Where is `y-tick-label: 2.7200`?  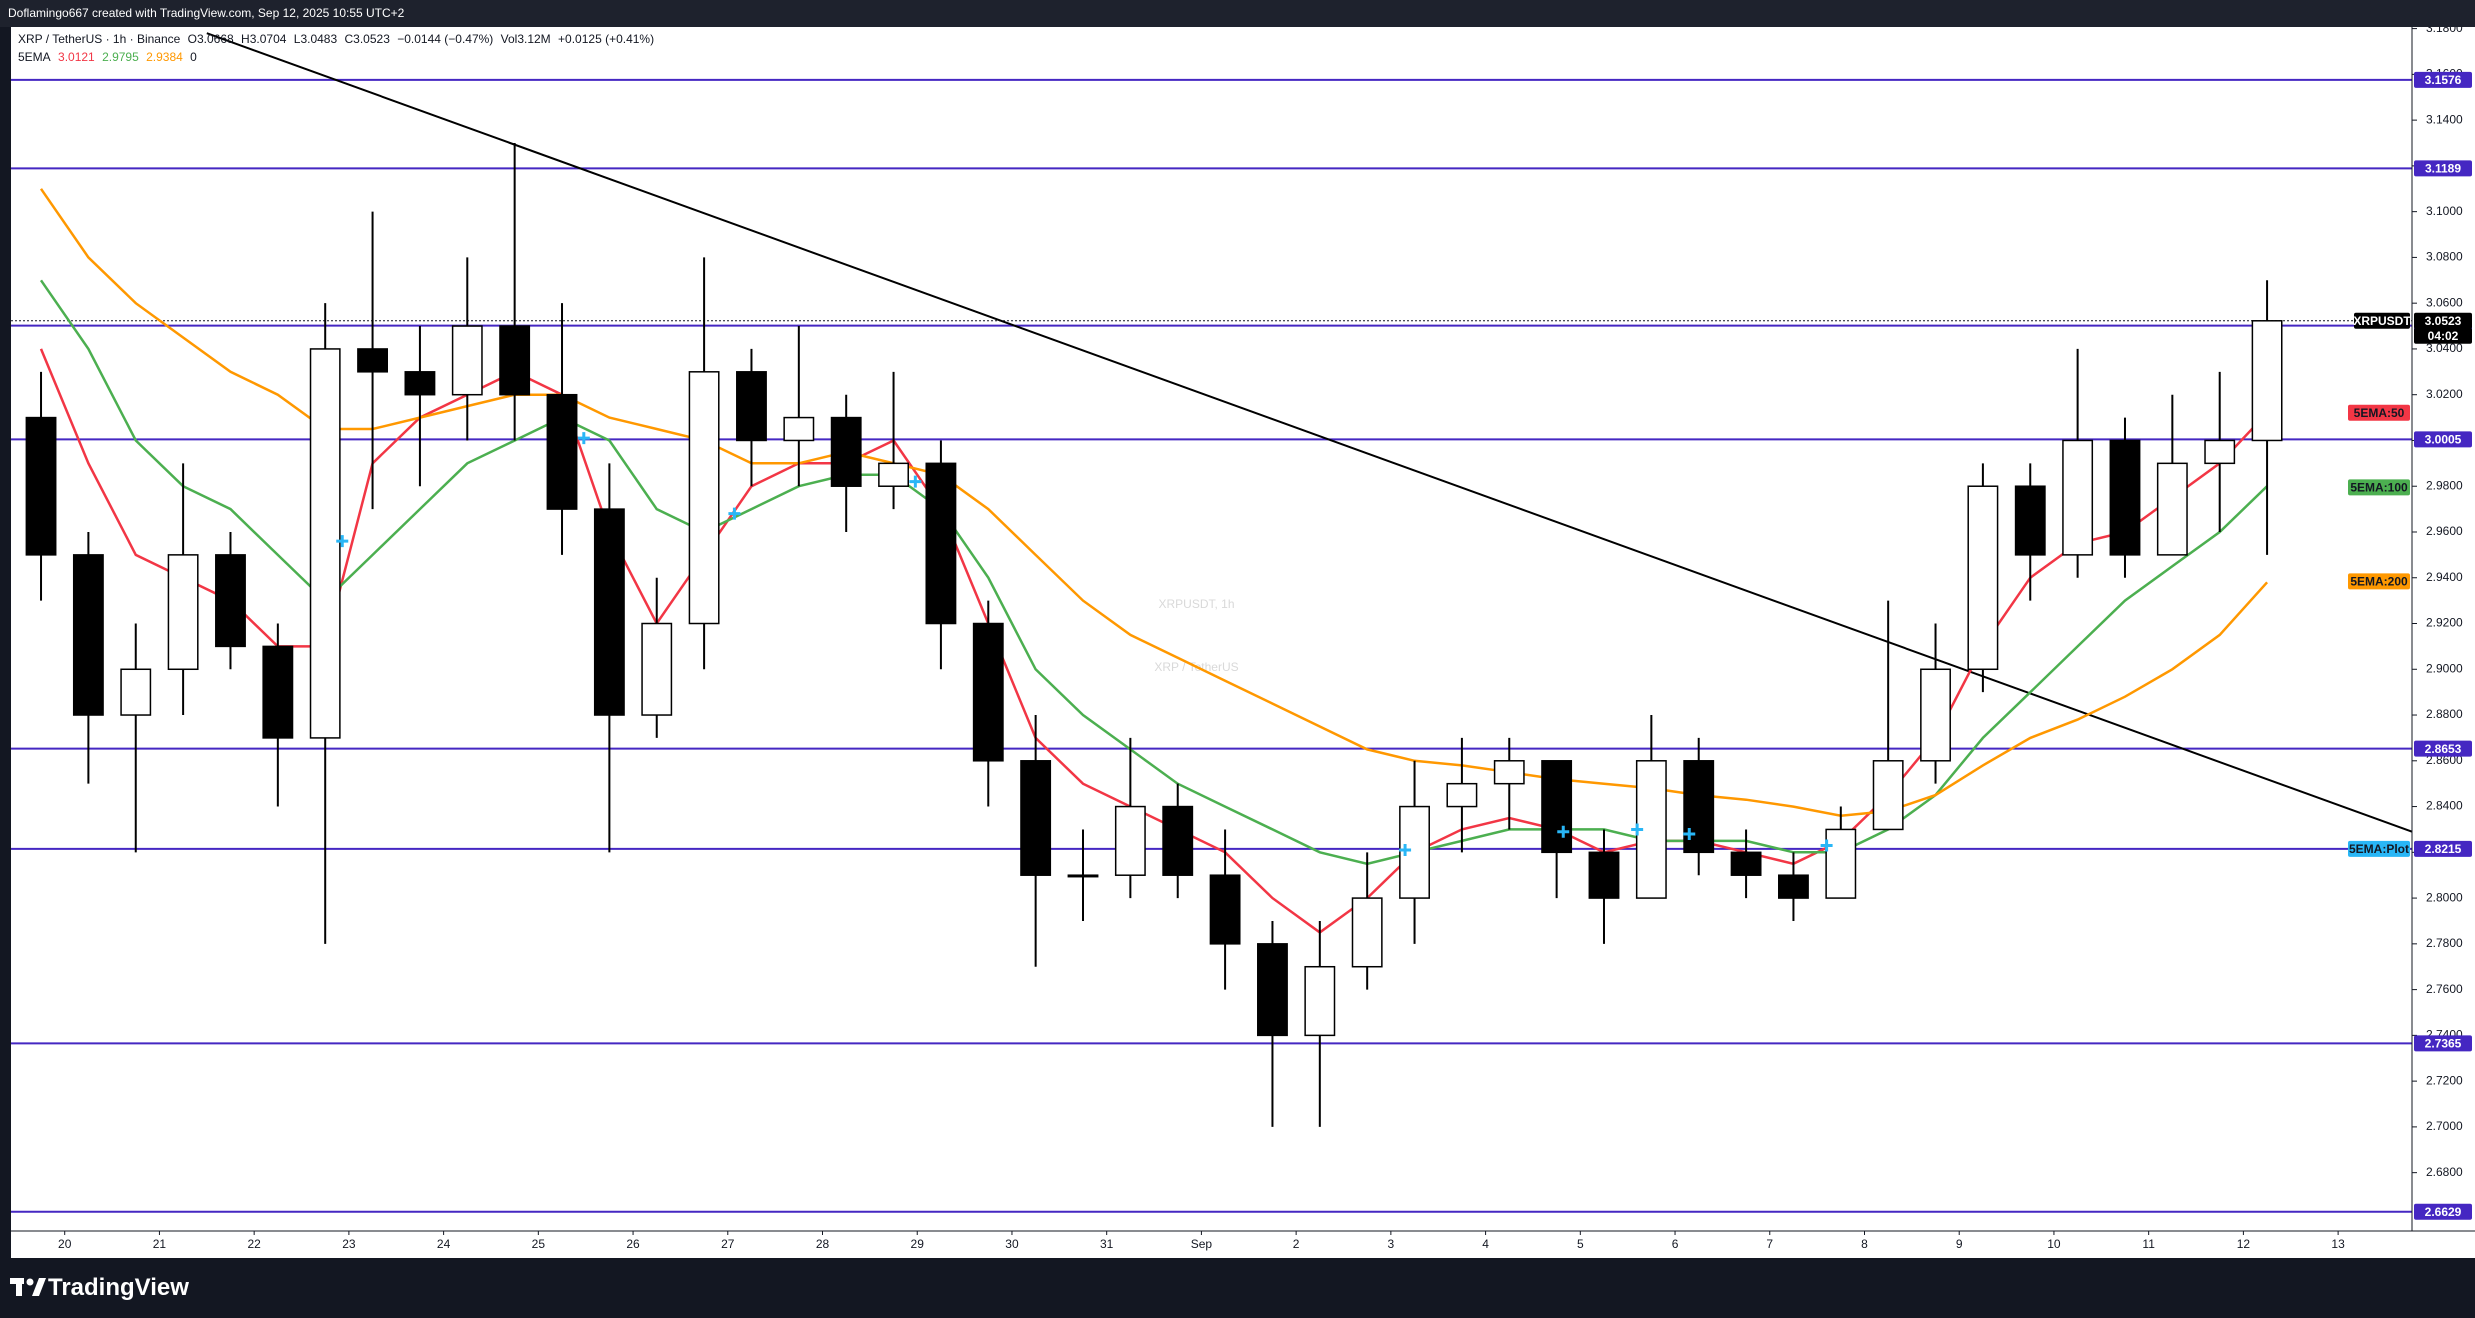 y-tick-label: 2.7200 is located at coordinates (2444, 1080).